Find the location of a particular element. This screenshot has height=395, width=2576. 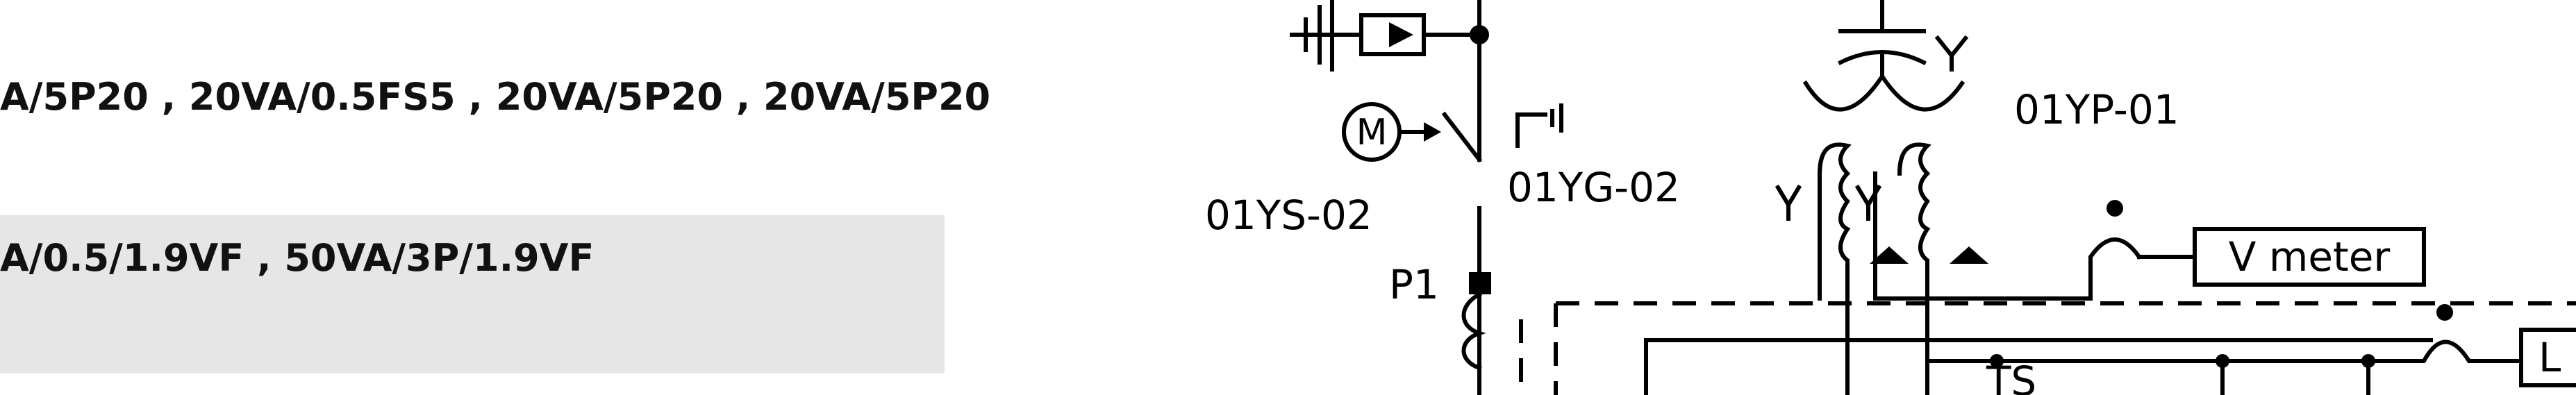

secondary-windings is located at coordinates (1881, 268).